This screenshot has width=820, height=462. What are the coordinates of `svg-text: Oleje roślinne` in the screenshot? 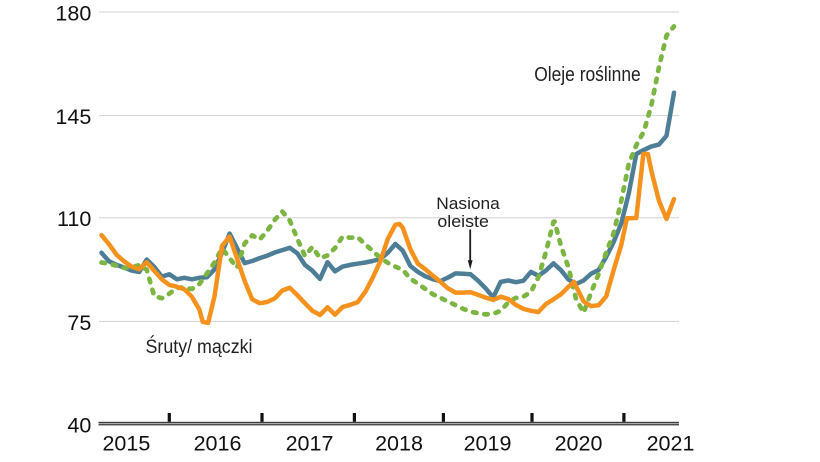 It's located at (587, 74).